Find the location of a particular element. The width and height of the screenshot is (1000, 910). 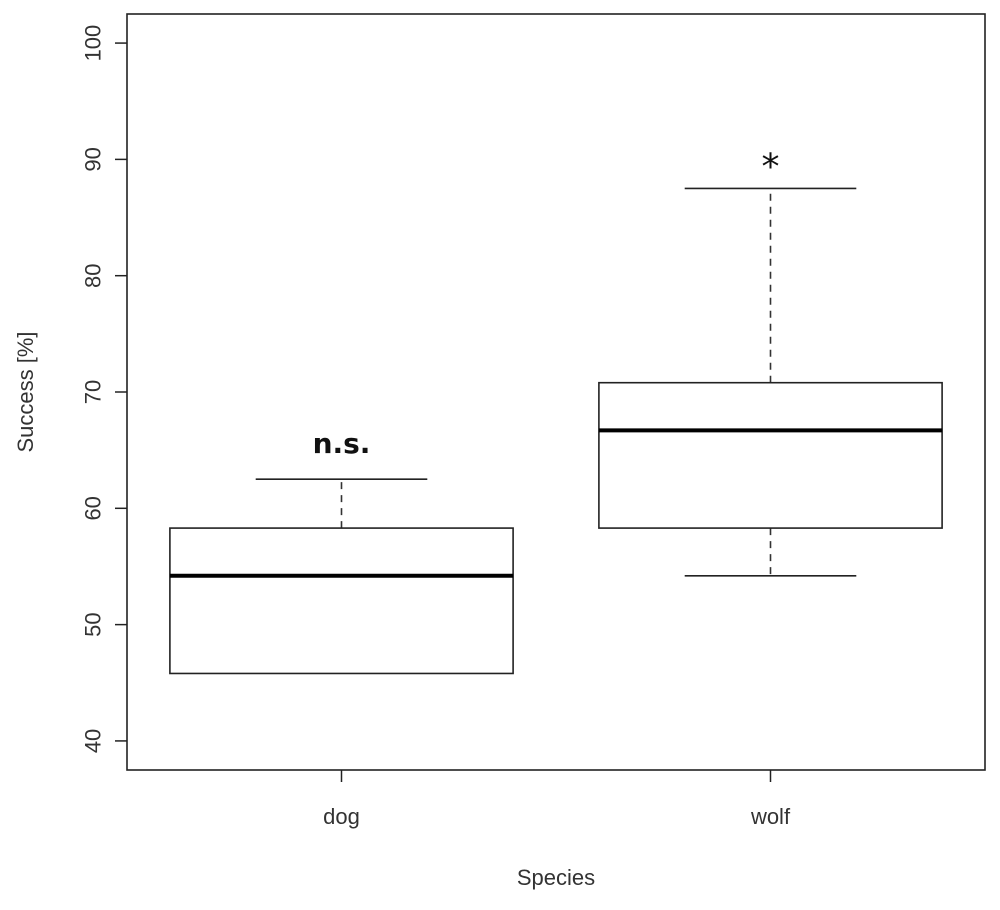

y-tick-label: 70 is located at coordinates (93, 392).